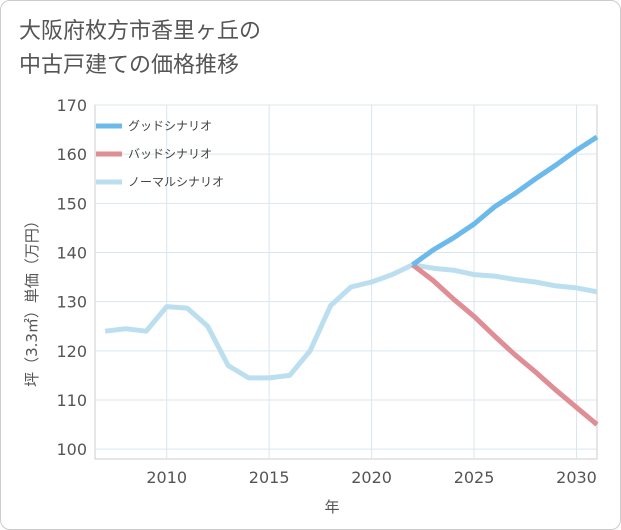 Image resolution: width=621 pixels, height=530 pixels. What do you see at coordinates (170, 154) in the screenshot?
I see `legend-item-bad-label: バッドシナリオ` at bounding box center [170, 154].